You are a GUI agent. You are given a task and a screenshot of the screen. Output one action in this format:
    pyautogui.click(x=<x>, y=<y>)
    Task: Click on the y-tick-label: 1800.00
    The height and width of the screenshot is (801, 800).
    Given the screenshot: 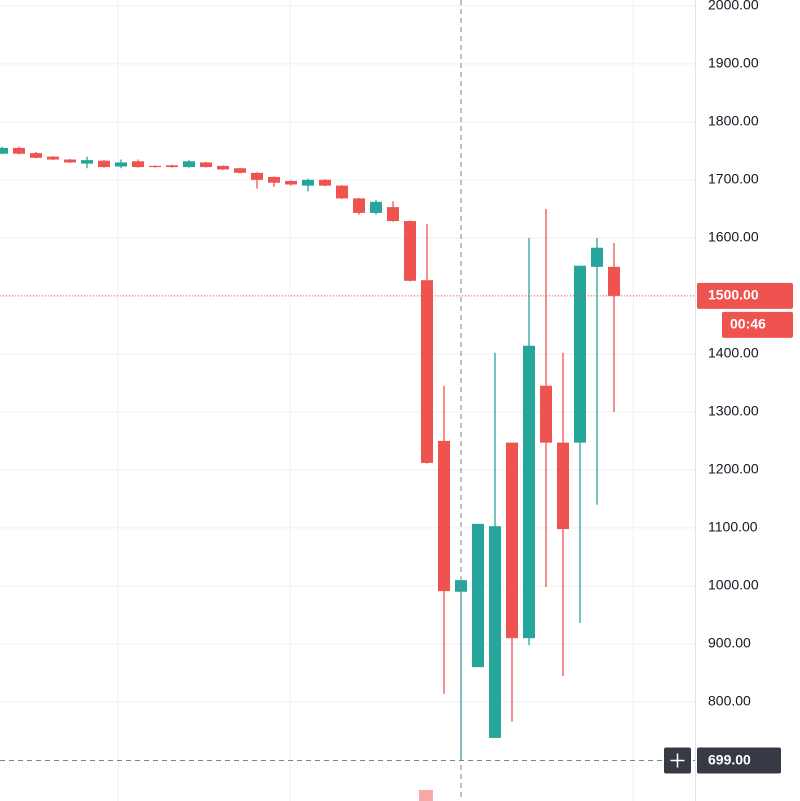 What is the action you would take?
    pyautogui.click(x=733, y=121)
    